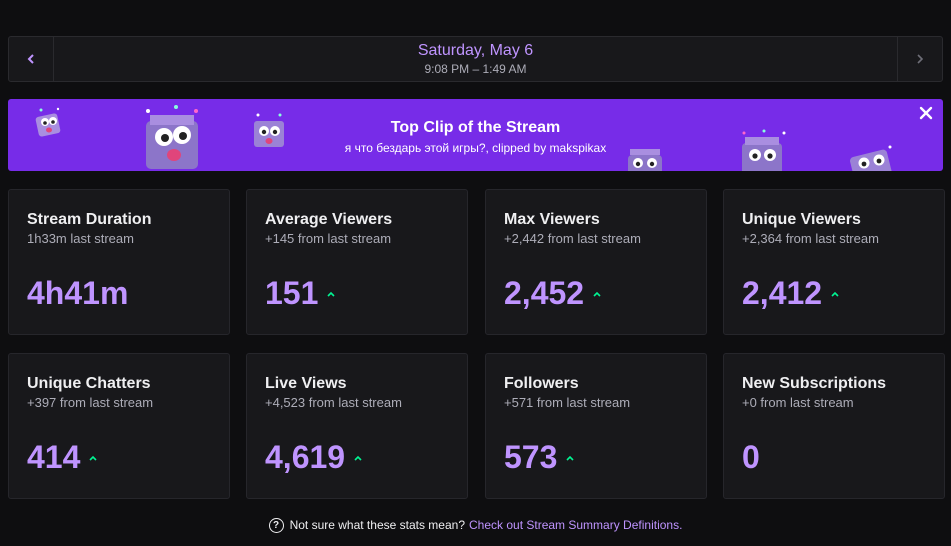  I want to click on stat-title: Stream Duration, so click(89, 219).